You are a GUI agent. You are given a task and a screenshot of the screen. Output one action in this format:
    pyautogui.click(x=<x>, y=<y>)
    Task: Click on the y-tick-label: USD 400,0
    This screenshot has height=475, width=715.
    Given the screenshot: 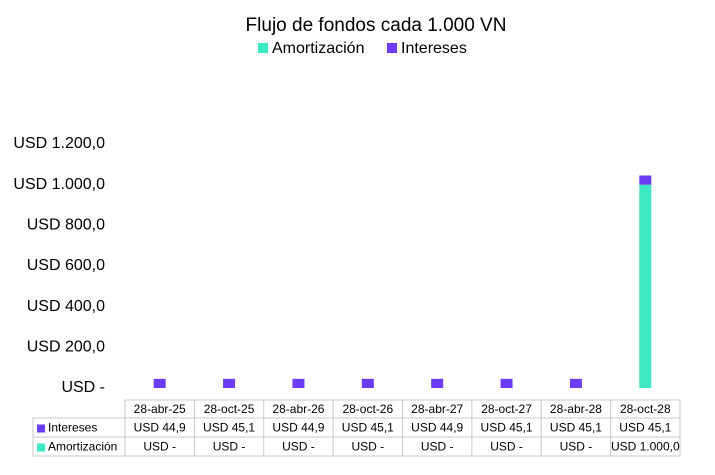 What is the action you would take?
    pyautogui.click(x=66, y=306)
    